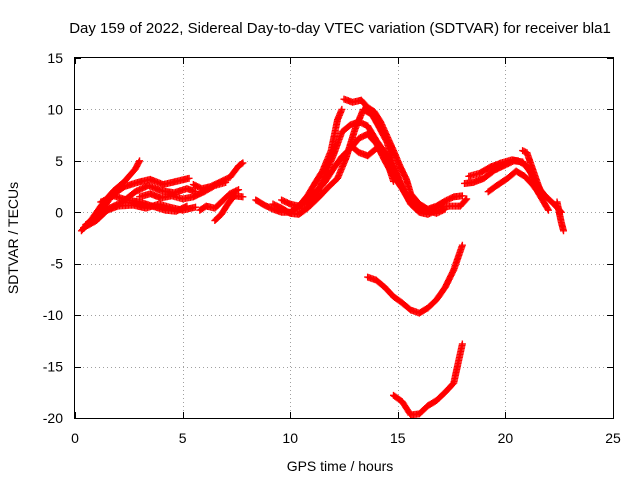  Describe the element at coordinates (398, 438) in the screenshot. I see `x-tick-label: 15` at that location.